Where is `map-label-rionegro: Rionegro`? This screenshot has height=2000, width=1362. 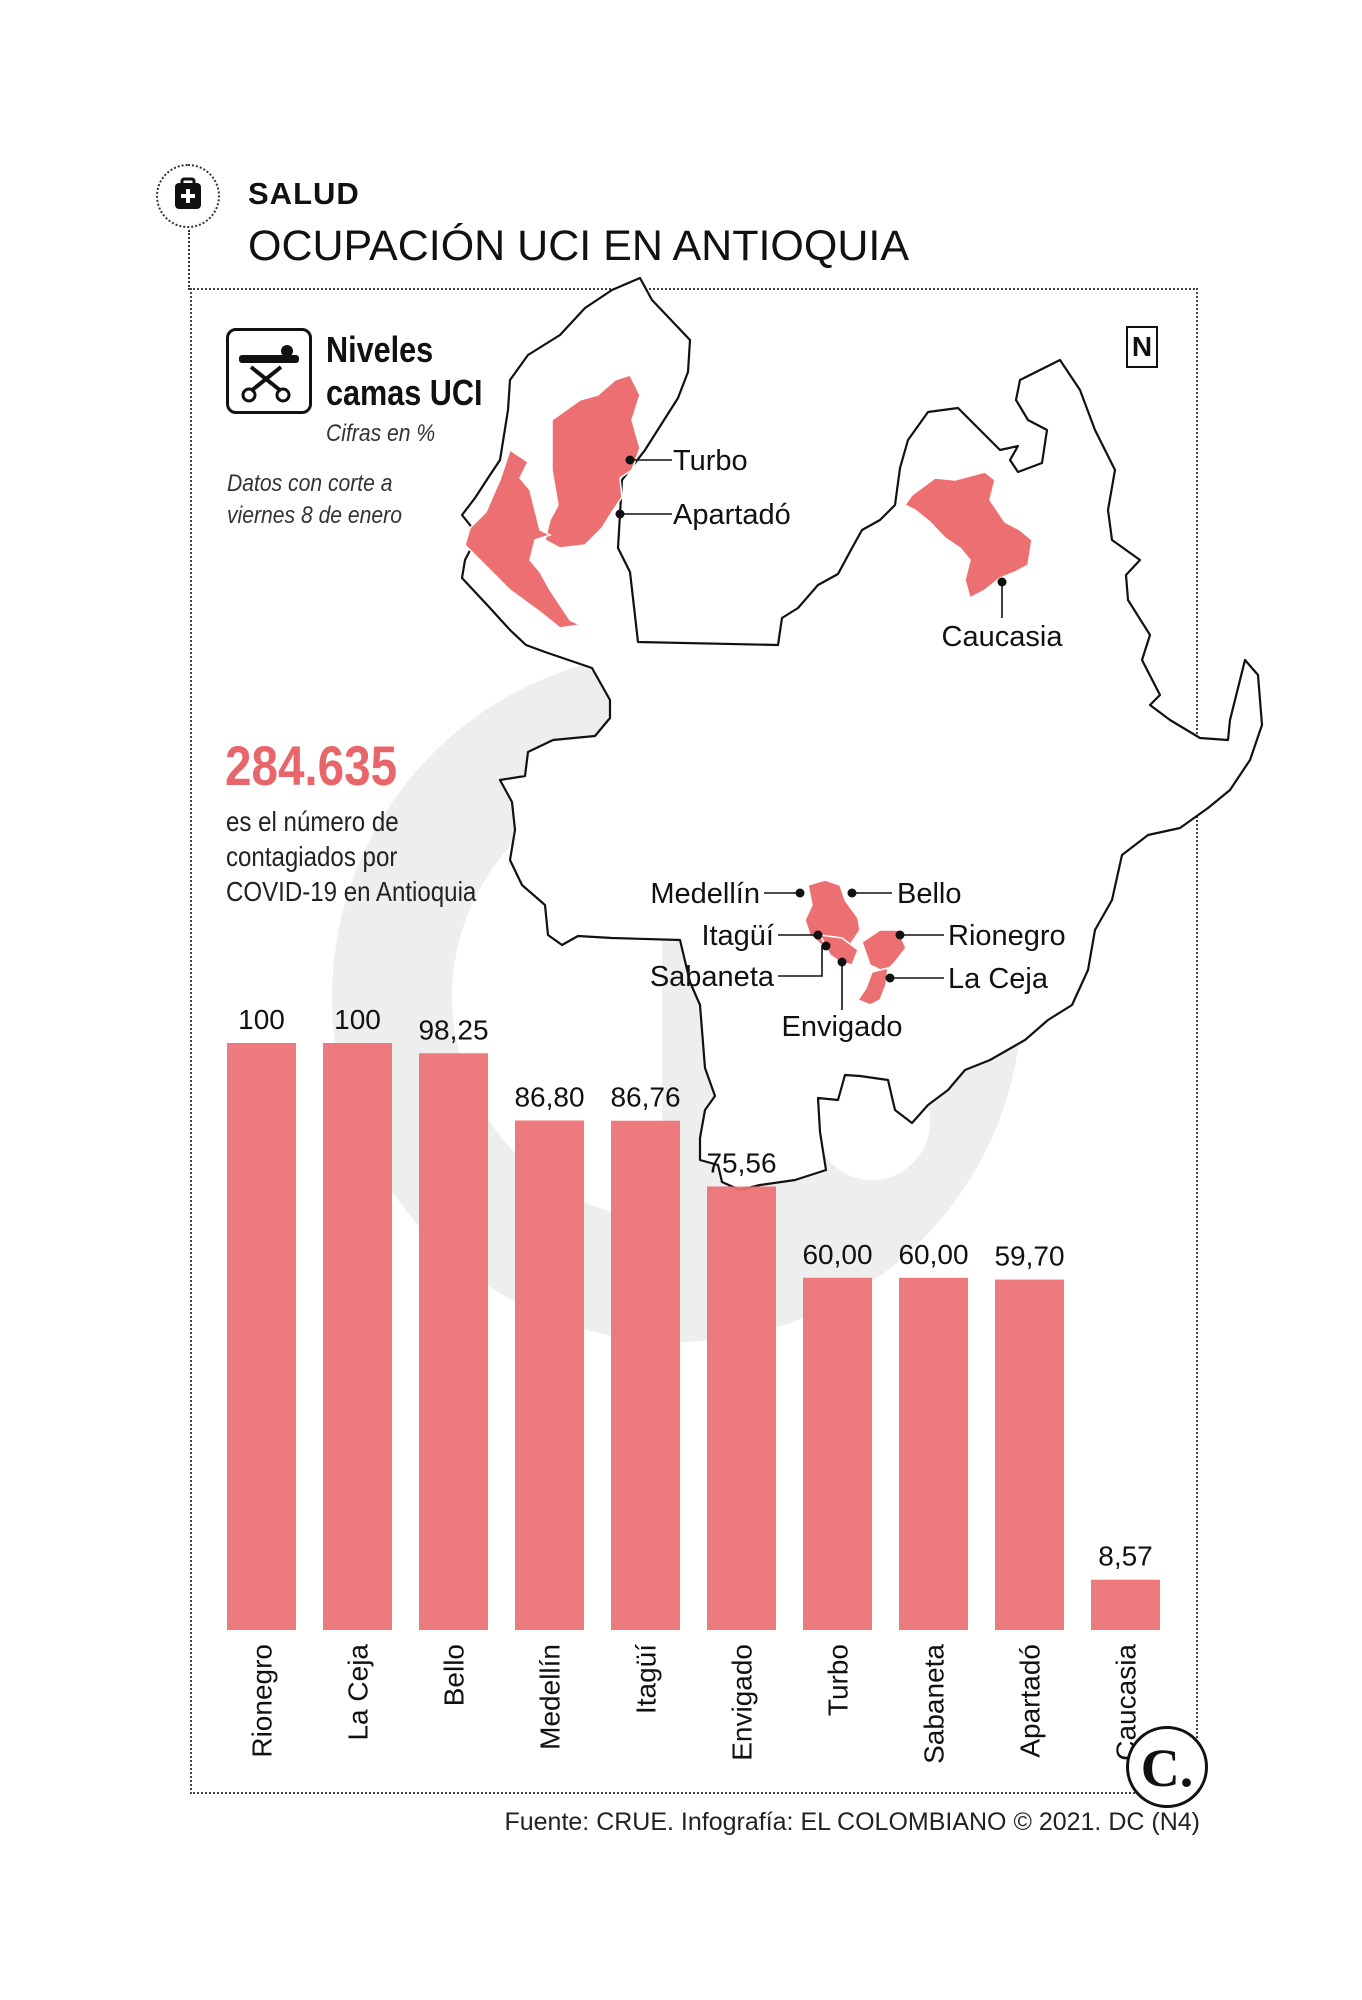
map-label-rionegro: Rionegro is located at coordinates (1007, 936).